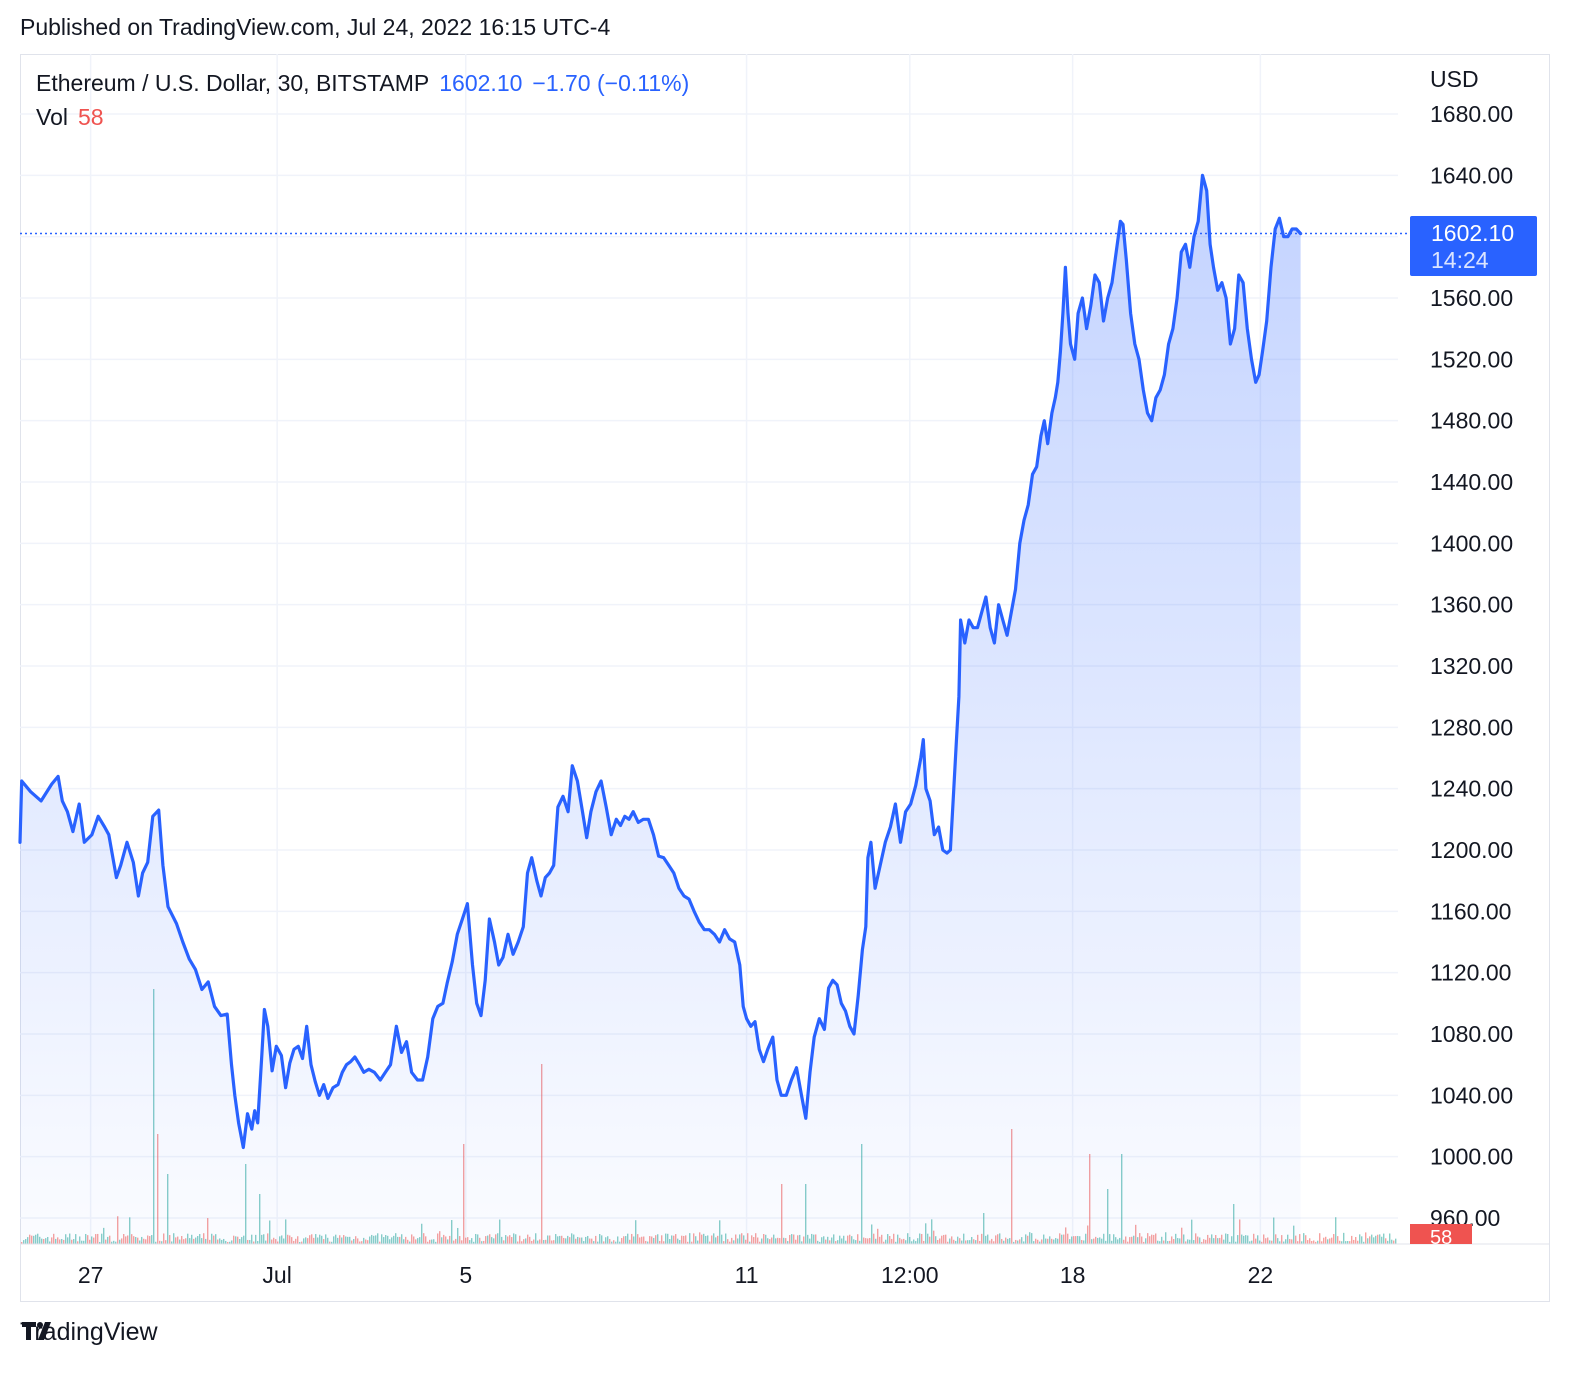  I want to click on y-tick-label: 1400.00, so click(1471, 543).